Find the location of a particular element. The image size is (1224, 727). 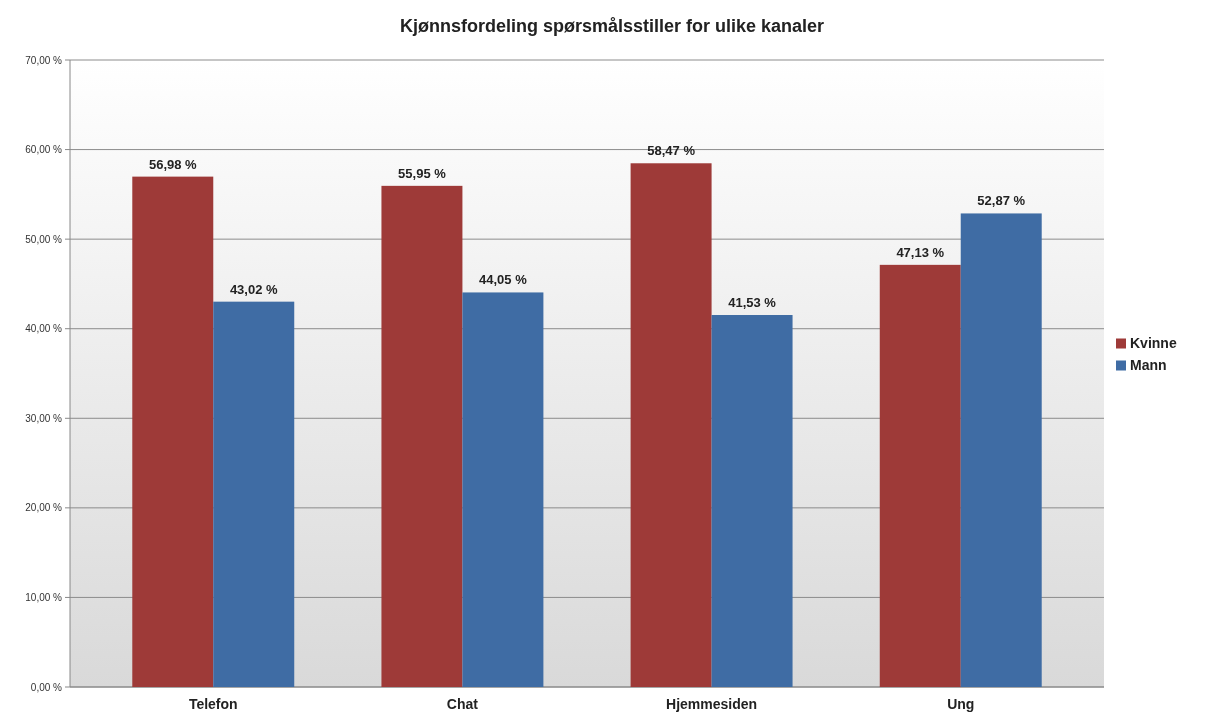

legend-label: Kvinne is located at coordinates (1153, 343).